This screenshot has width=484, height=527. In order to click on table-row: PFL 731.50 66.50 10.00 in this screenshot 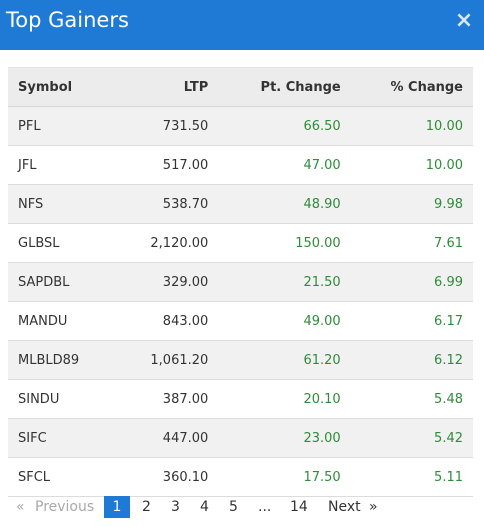, I will do `click(240, 126)`.